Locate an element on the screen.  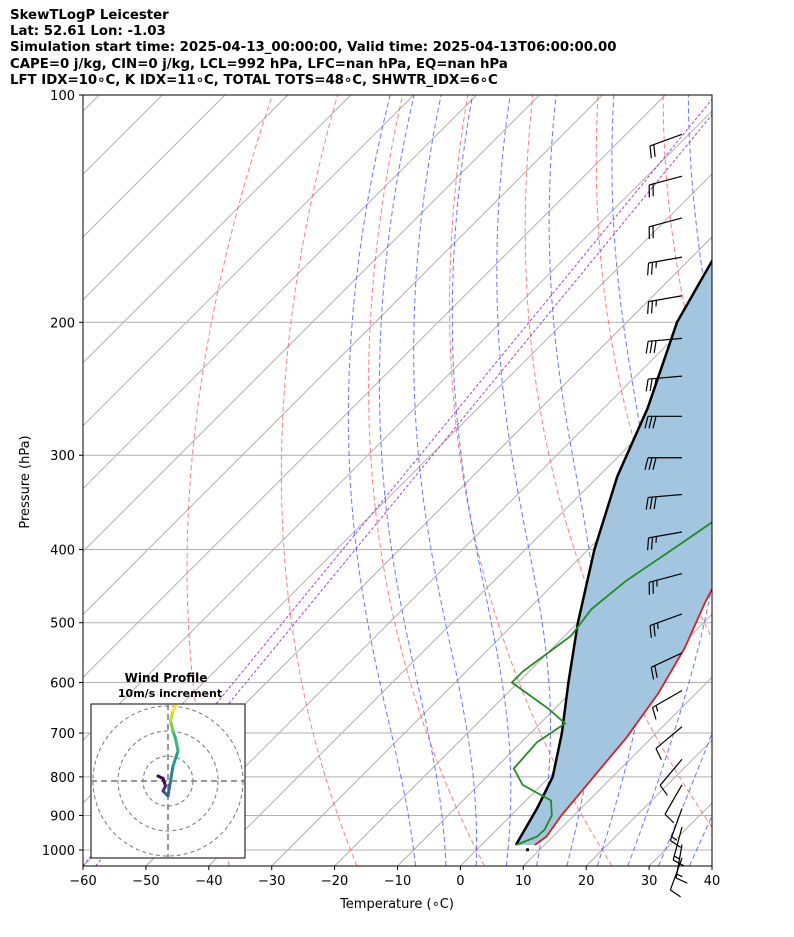
y-tick-label: 600 is located at coordinates (62, 684).